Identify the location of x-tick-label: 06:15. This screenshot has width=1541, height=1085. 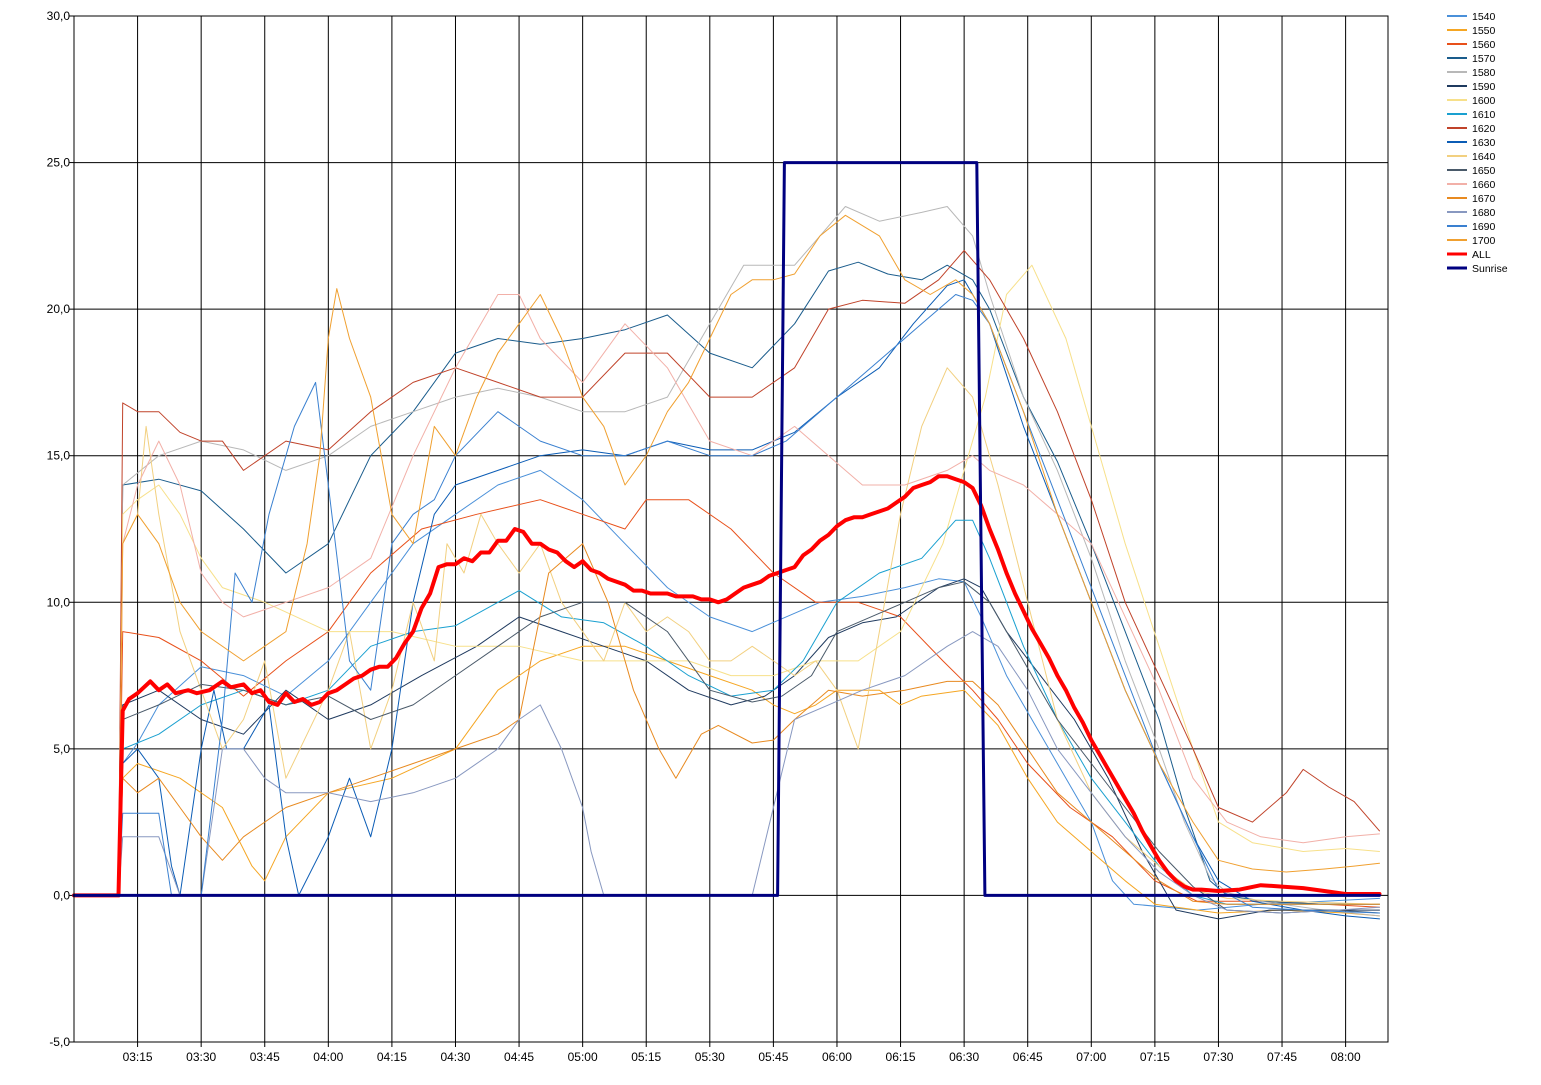
(901, 1057).